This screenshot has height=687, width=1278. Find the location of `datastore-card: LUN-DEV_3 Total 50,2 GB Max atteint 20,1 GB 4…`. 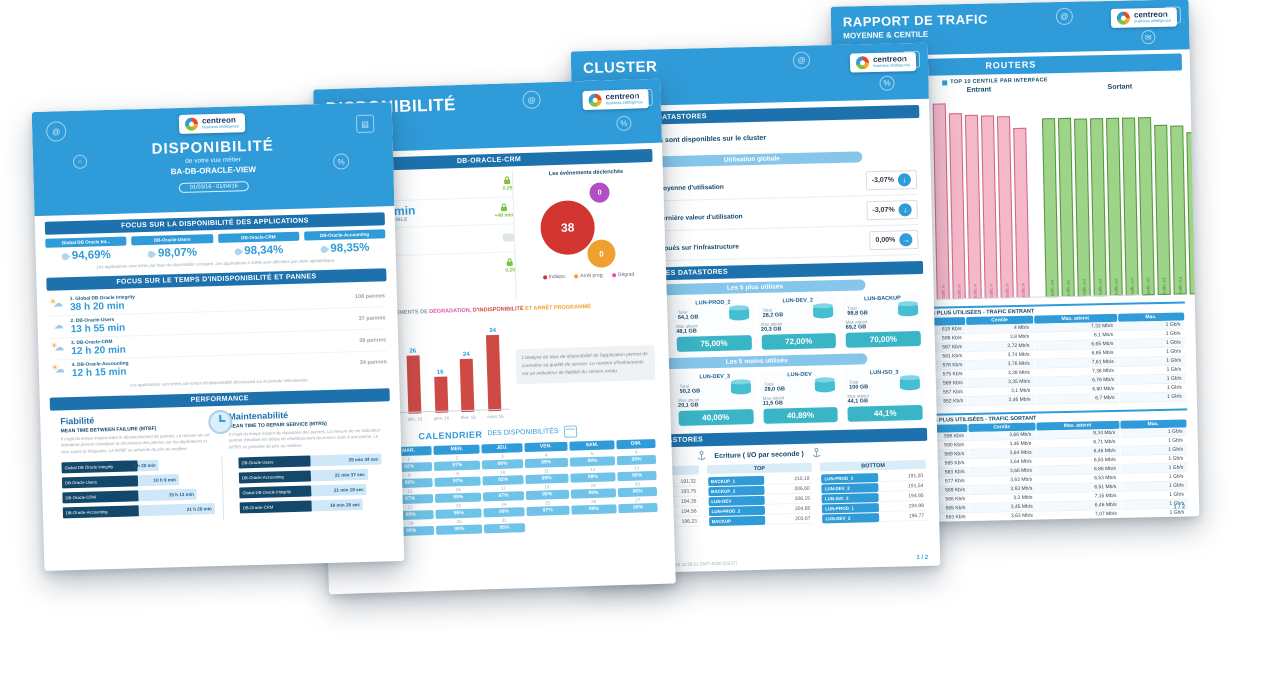

datastore-card: LUN-DEV_3 Total 50,2 GB Max atteint 20,1 GB 4… is located at coordinates (715, 399).